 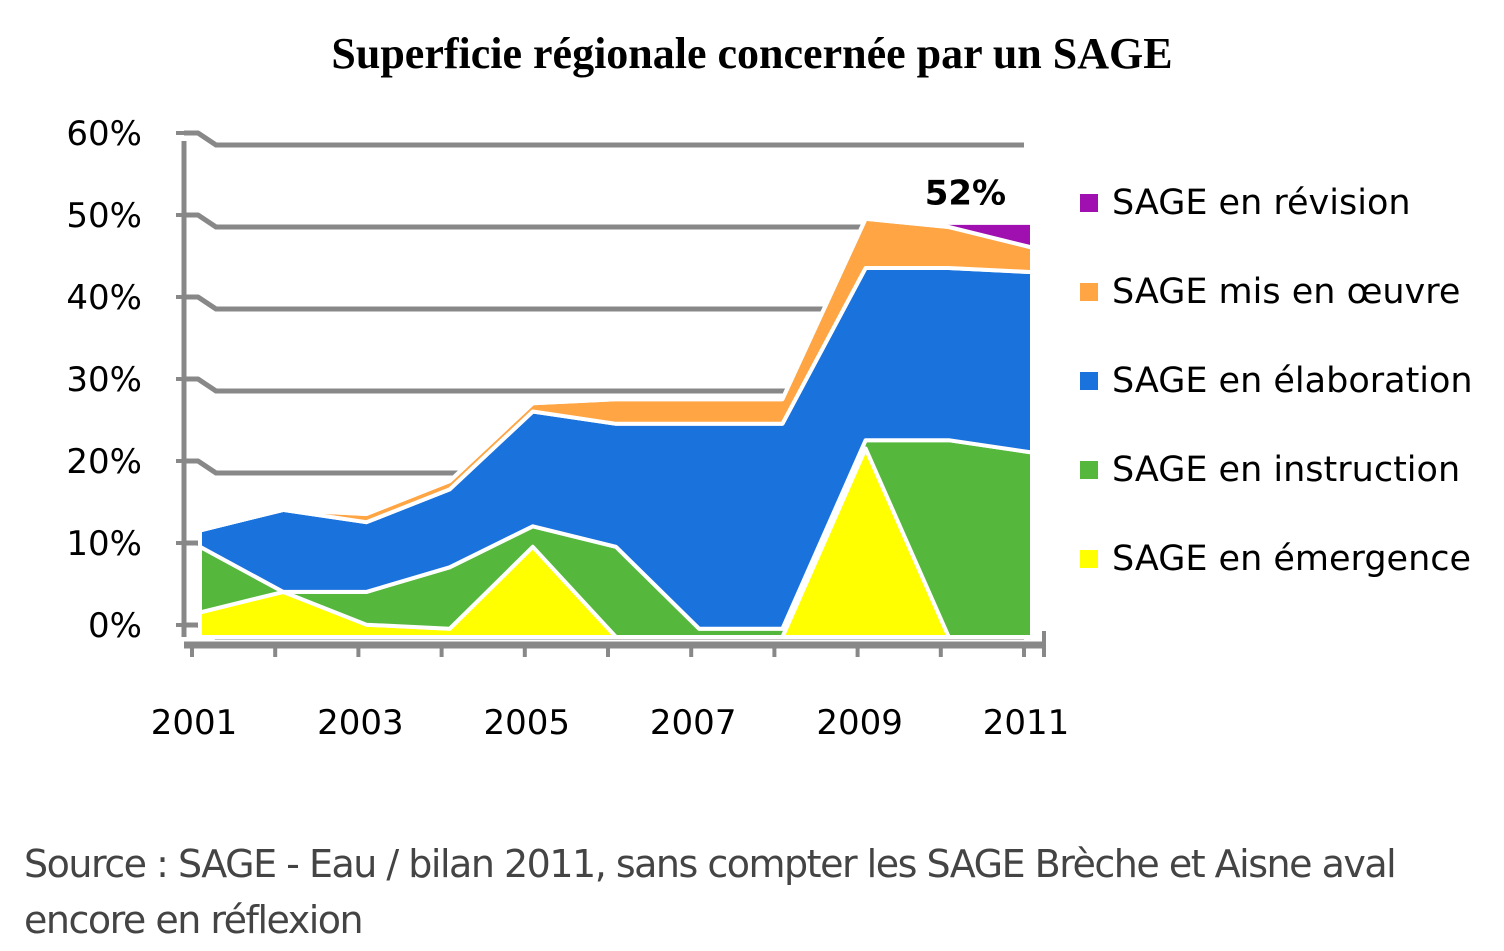 I want to click on total-annotation: 52%, so click(x=965, y=194).